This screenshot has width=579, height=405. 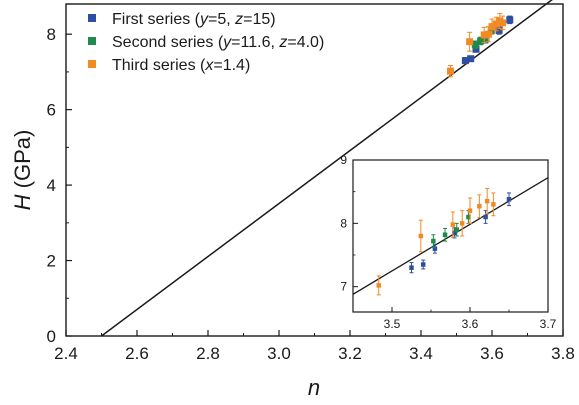 I want to click on y-axis-title: H (GPa), so click(x=22, y=170).